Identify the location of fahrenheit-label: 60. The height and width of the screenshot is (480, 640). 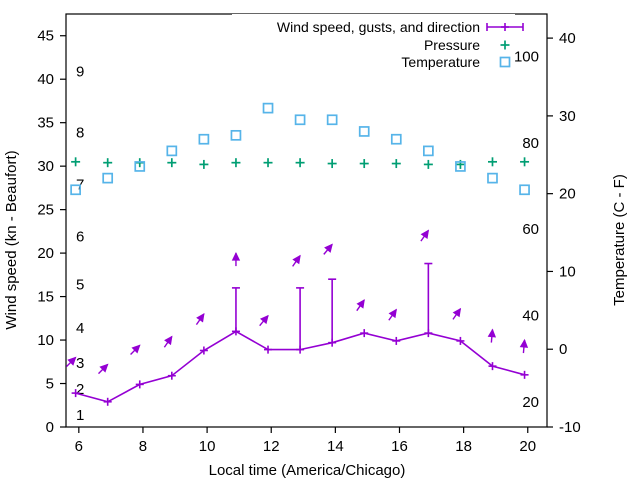
(530, 229).